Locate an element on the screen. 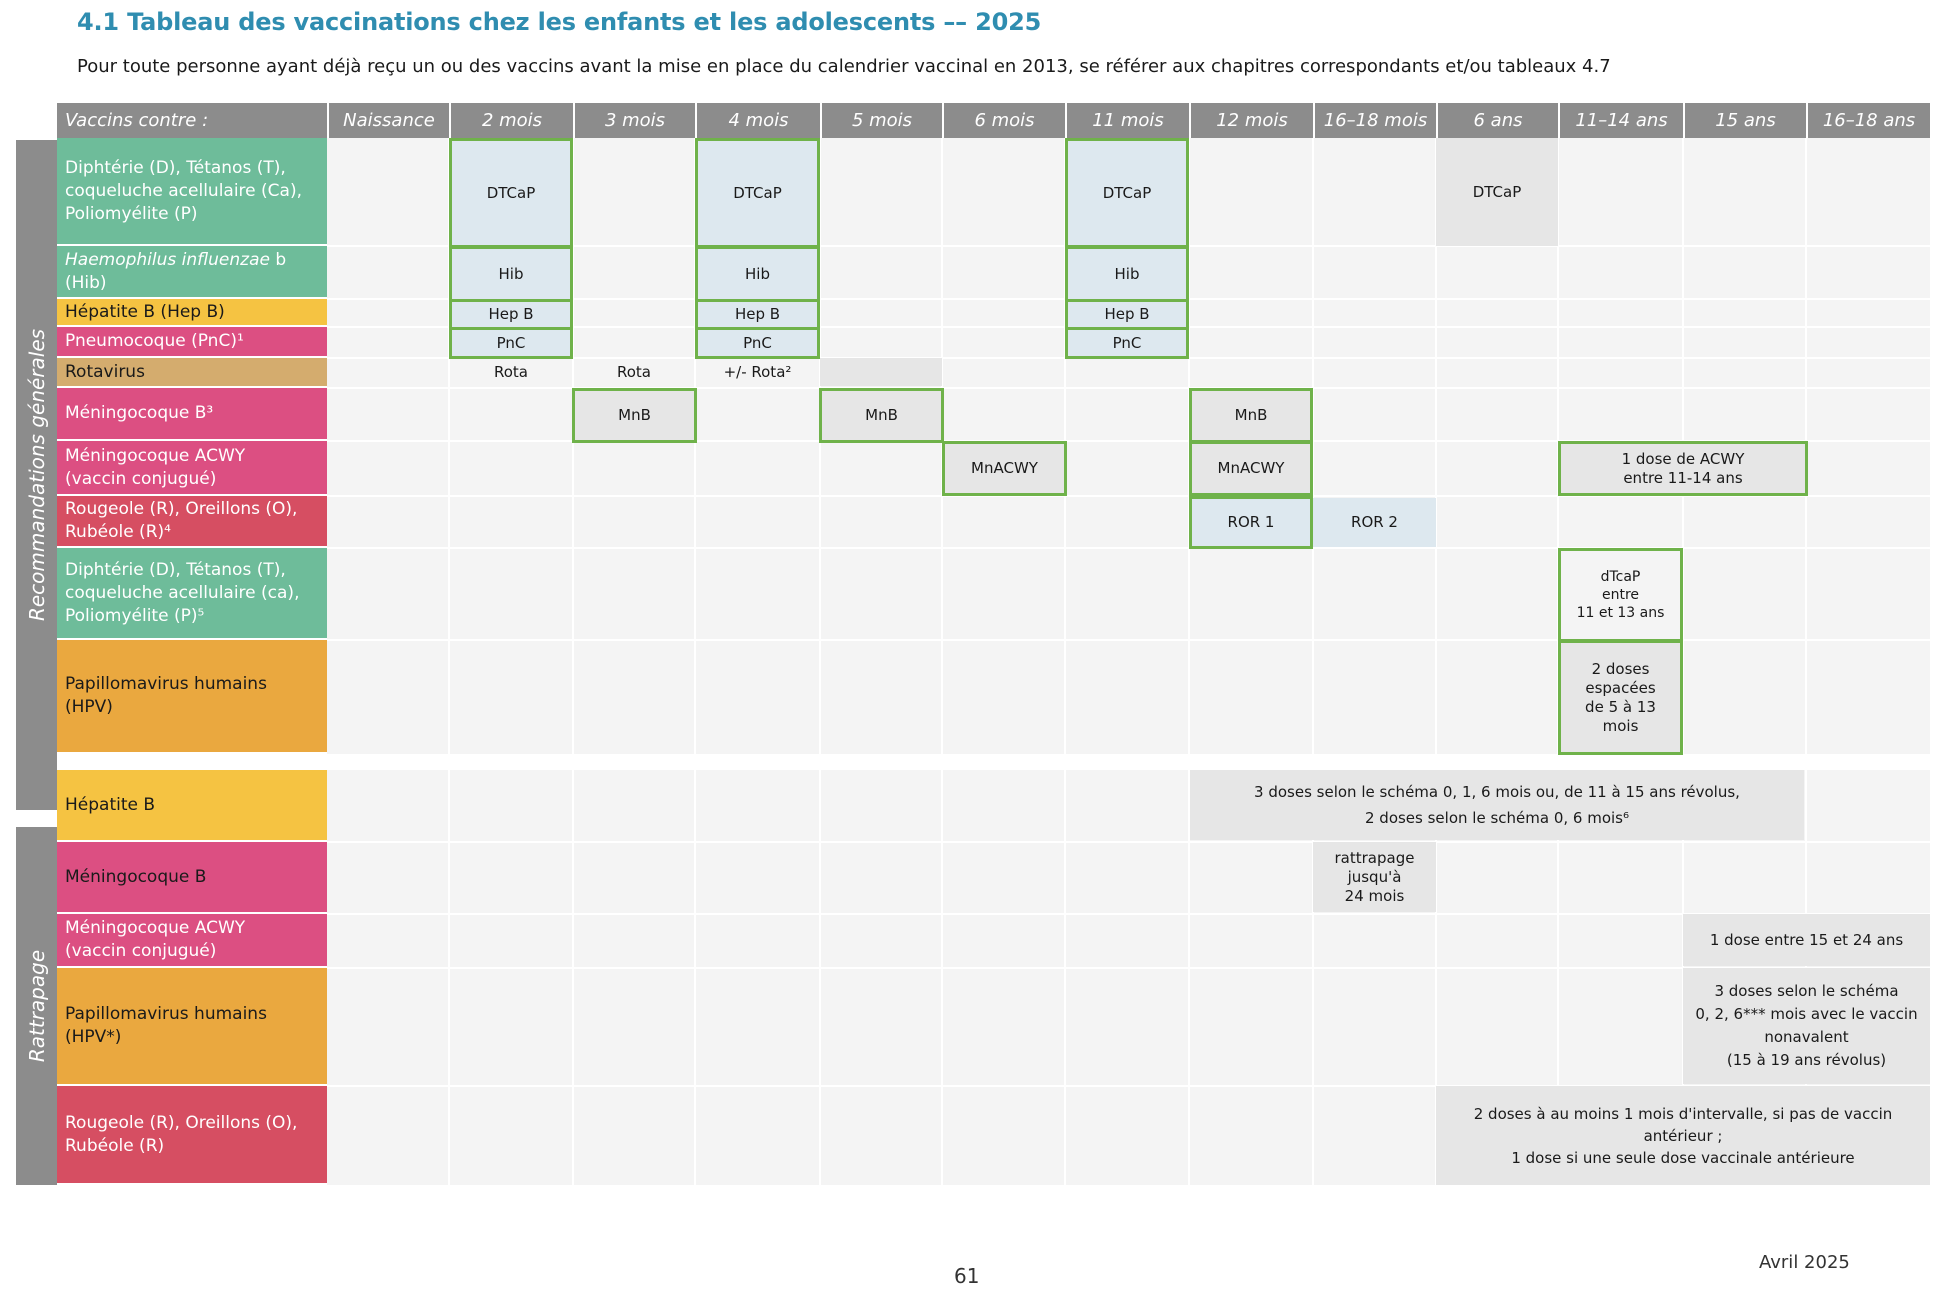  cell-hib-11mois: Hib is located at coordinates (1127, 274).